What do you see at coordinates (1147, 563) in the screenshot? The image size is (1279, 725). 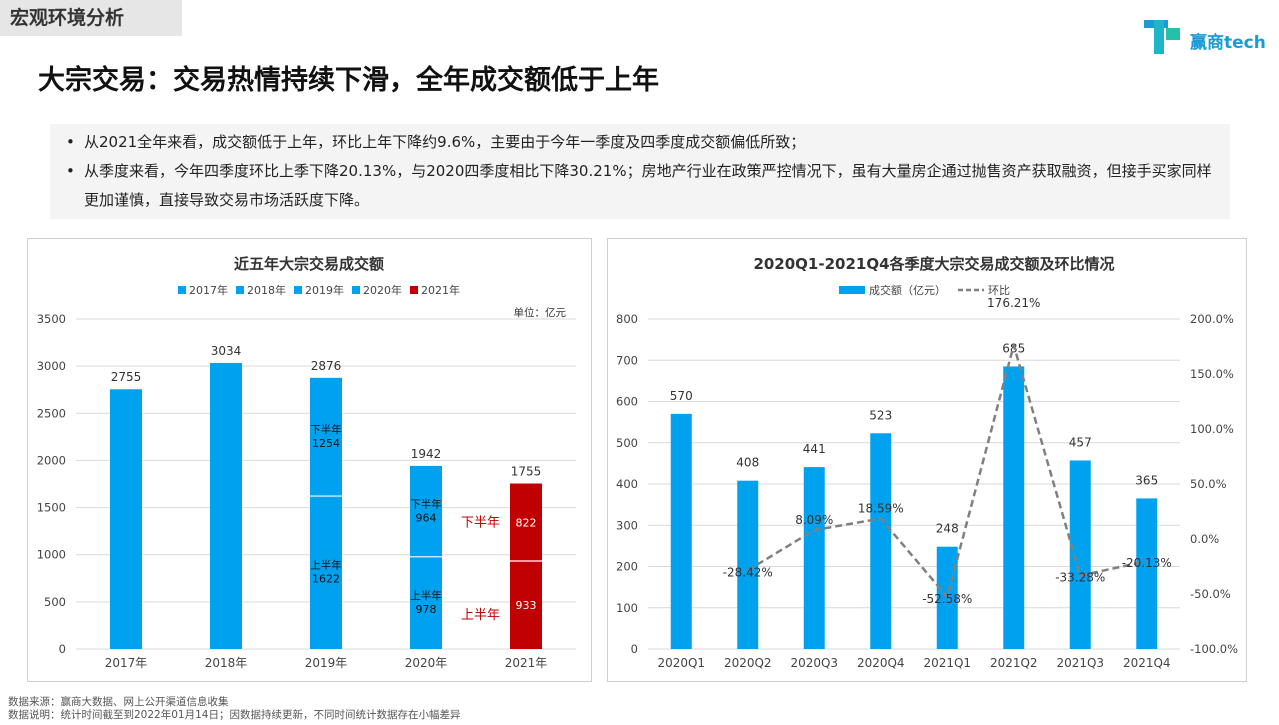 I see `growth-label: -20.13%` at bounding box center [1147, 563].